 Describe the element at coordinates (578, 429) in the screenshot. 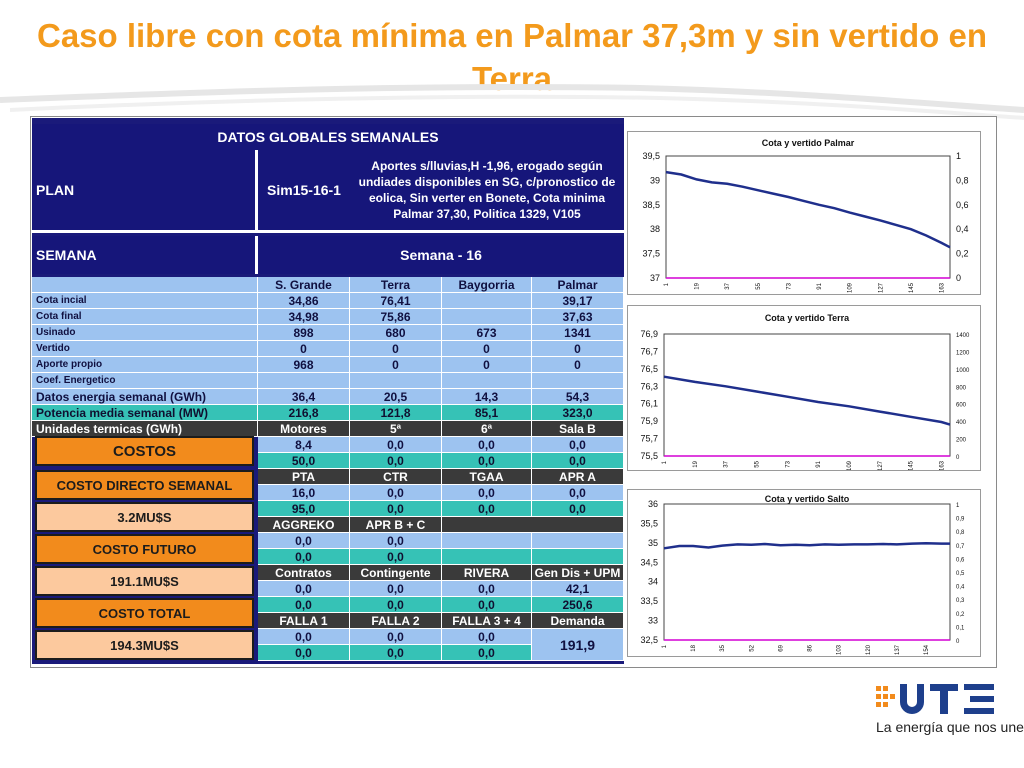

I see `termicas-header: Sala B` at that location.